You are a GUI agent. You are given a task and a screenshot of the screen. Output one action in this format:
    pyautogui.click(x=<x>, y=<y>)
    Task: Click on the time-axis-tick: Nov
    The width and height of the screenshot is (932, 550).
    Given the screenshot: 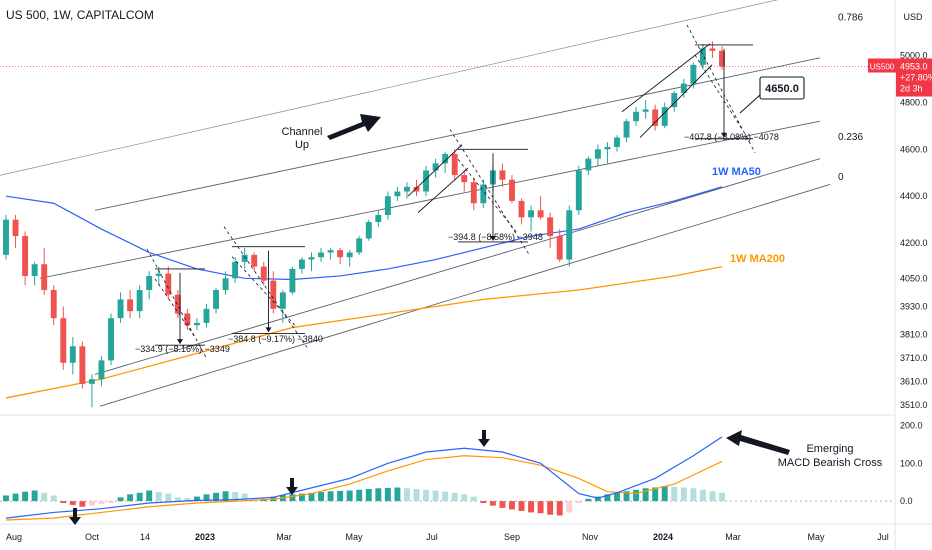 What is the action you would take?
    pyautogui.click(x=590, y=537)
    